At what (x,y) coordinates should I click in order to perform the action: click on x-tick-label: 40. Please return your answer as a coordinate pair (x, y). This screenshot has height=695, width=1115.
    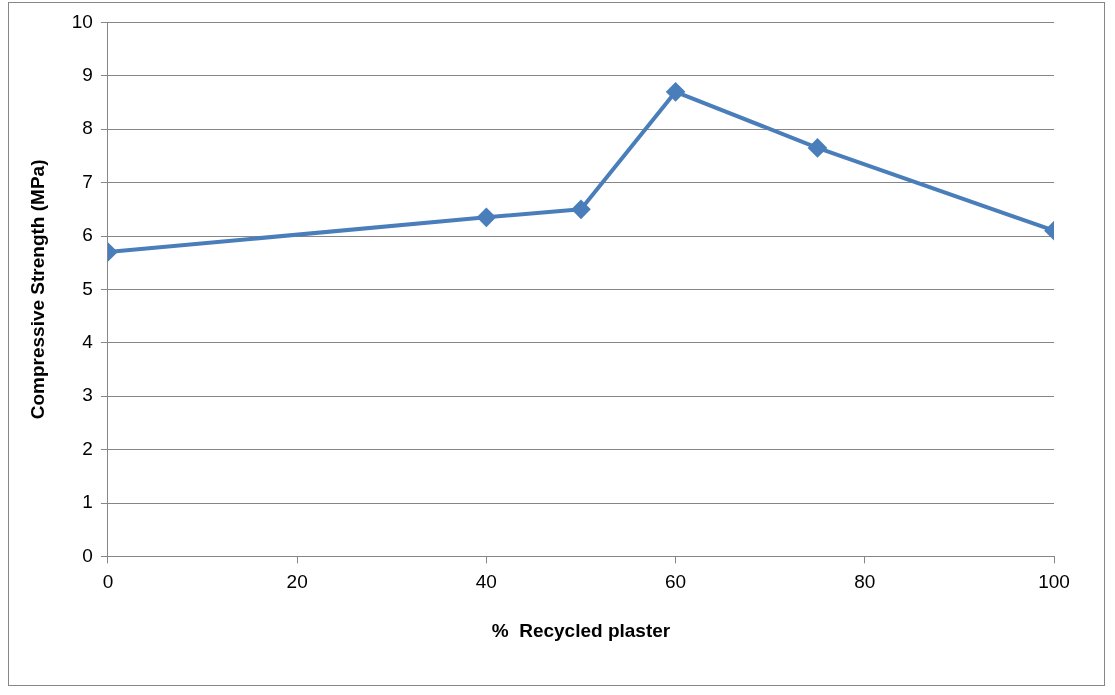
    Looking at the image, I should click on (486, 582).